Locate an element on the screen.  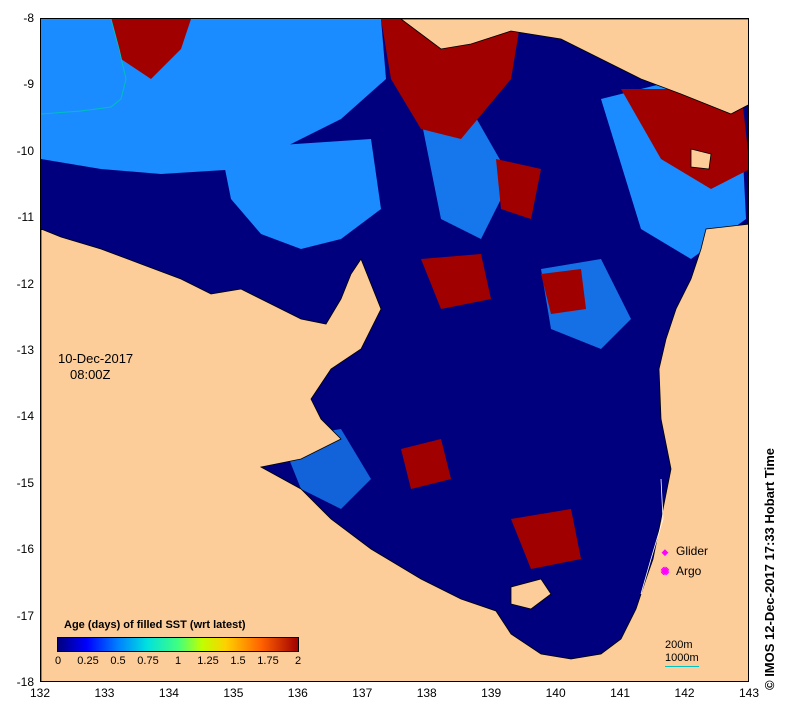
argo-label: Argo is located at coordinates (689, 571).